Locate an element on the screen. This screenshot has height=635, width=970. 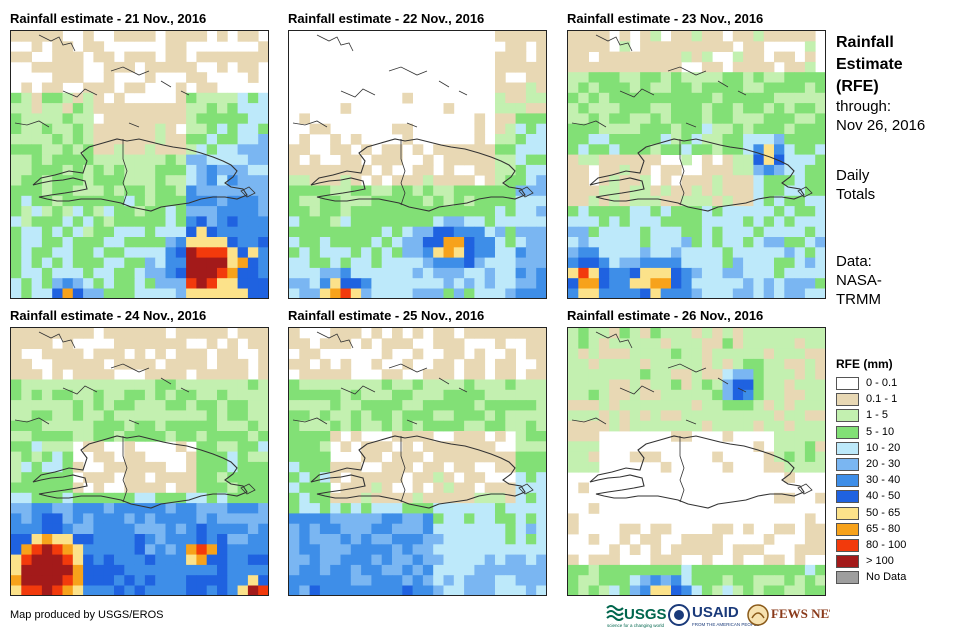
coastline is located at coordinates (114, 363).